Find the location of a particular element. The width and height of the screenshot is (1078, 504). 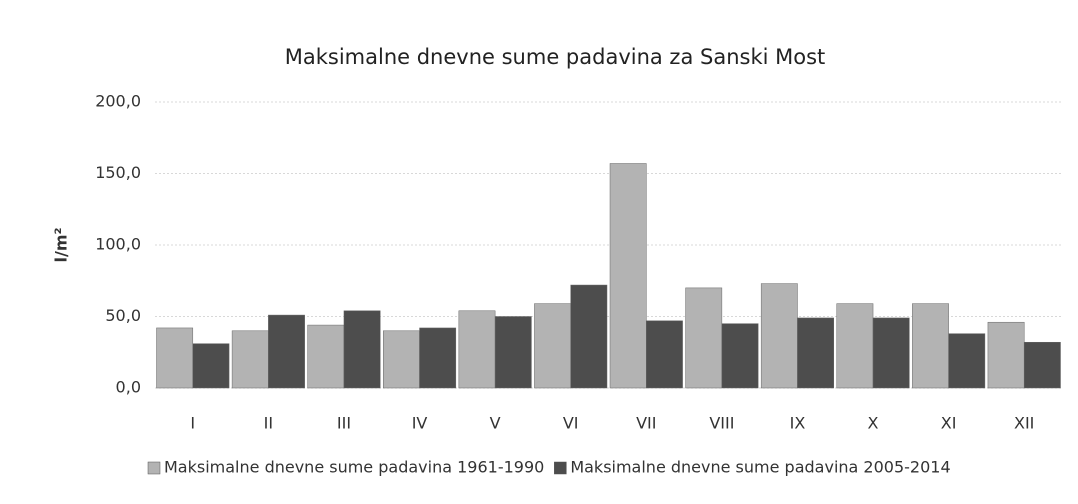

x-tick-label: XII is located at coordinates (1024, 423).